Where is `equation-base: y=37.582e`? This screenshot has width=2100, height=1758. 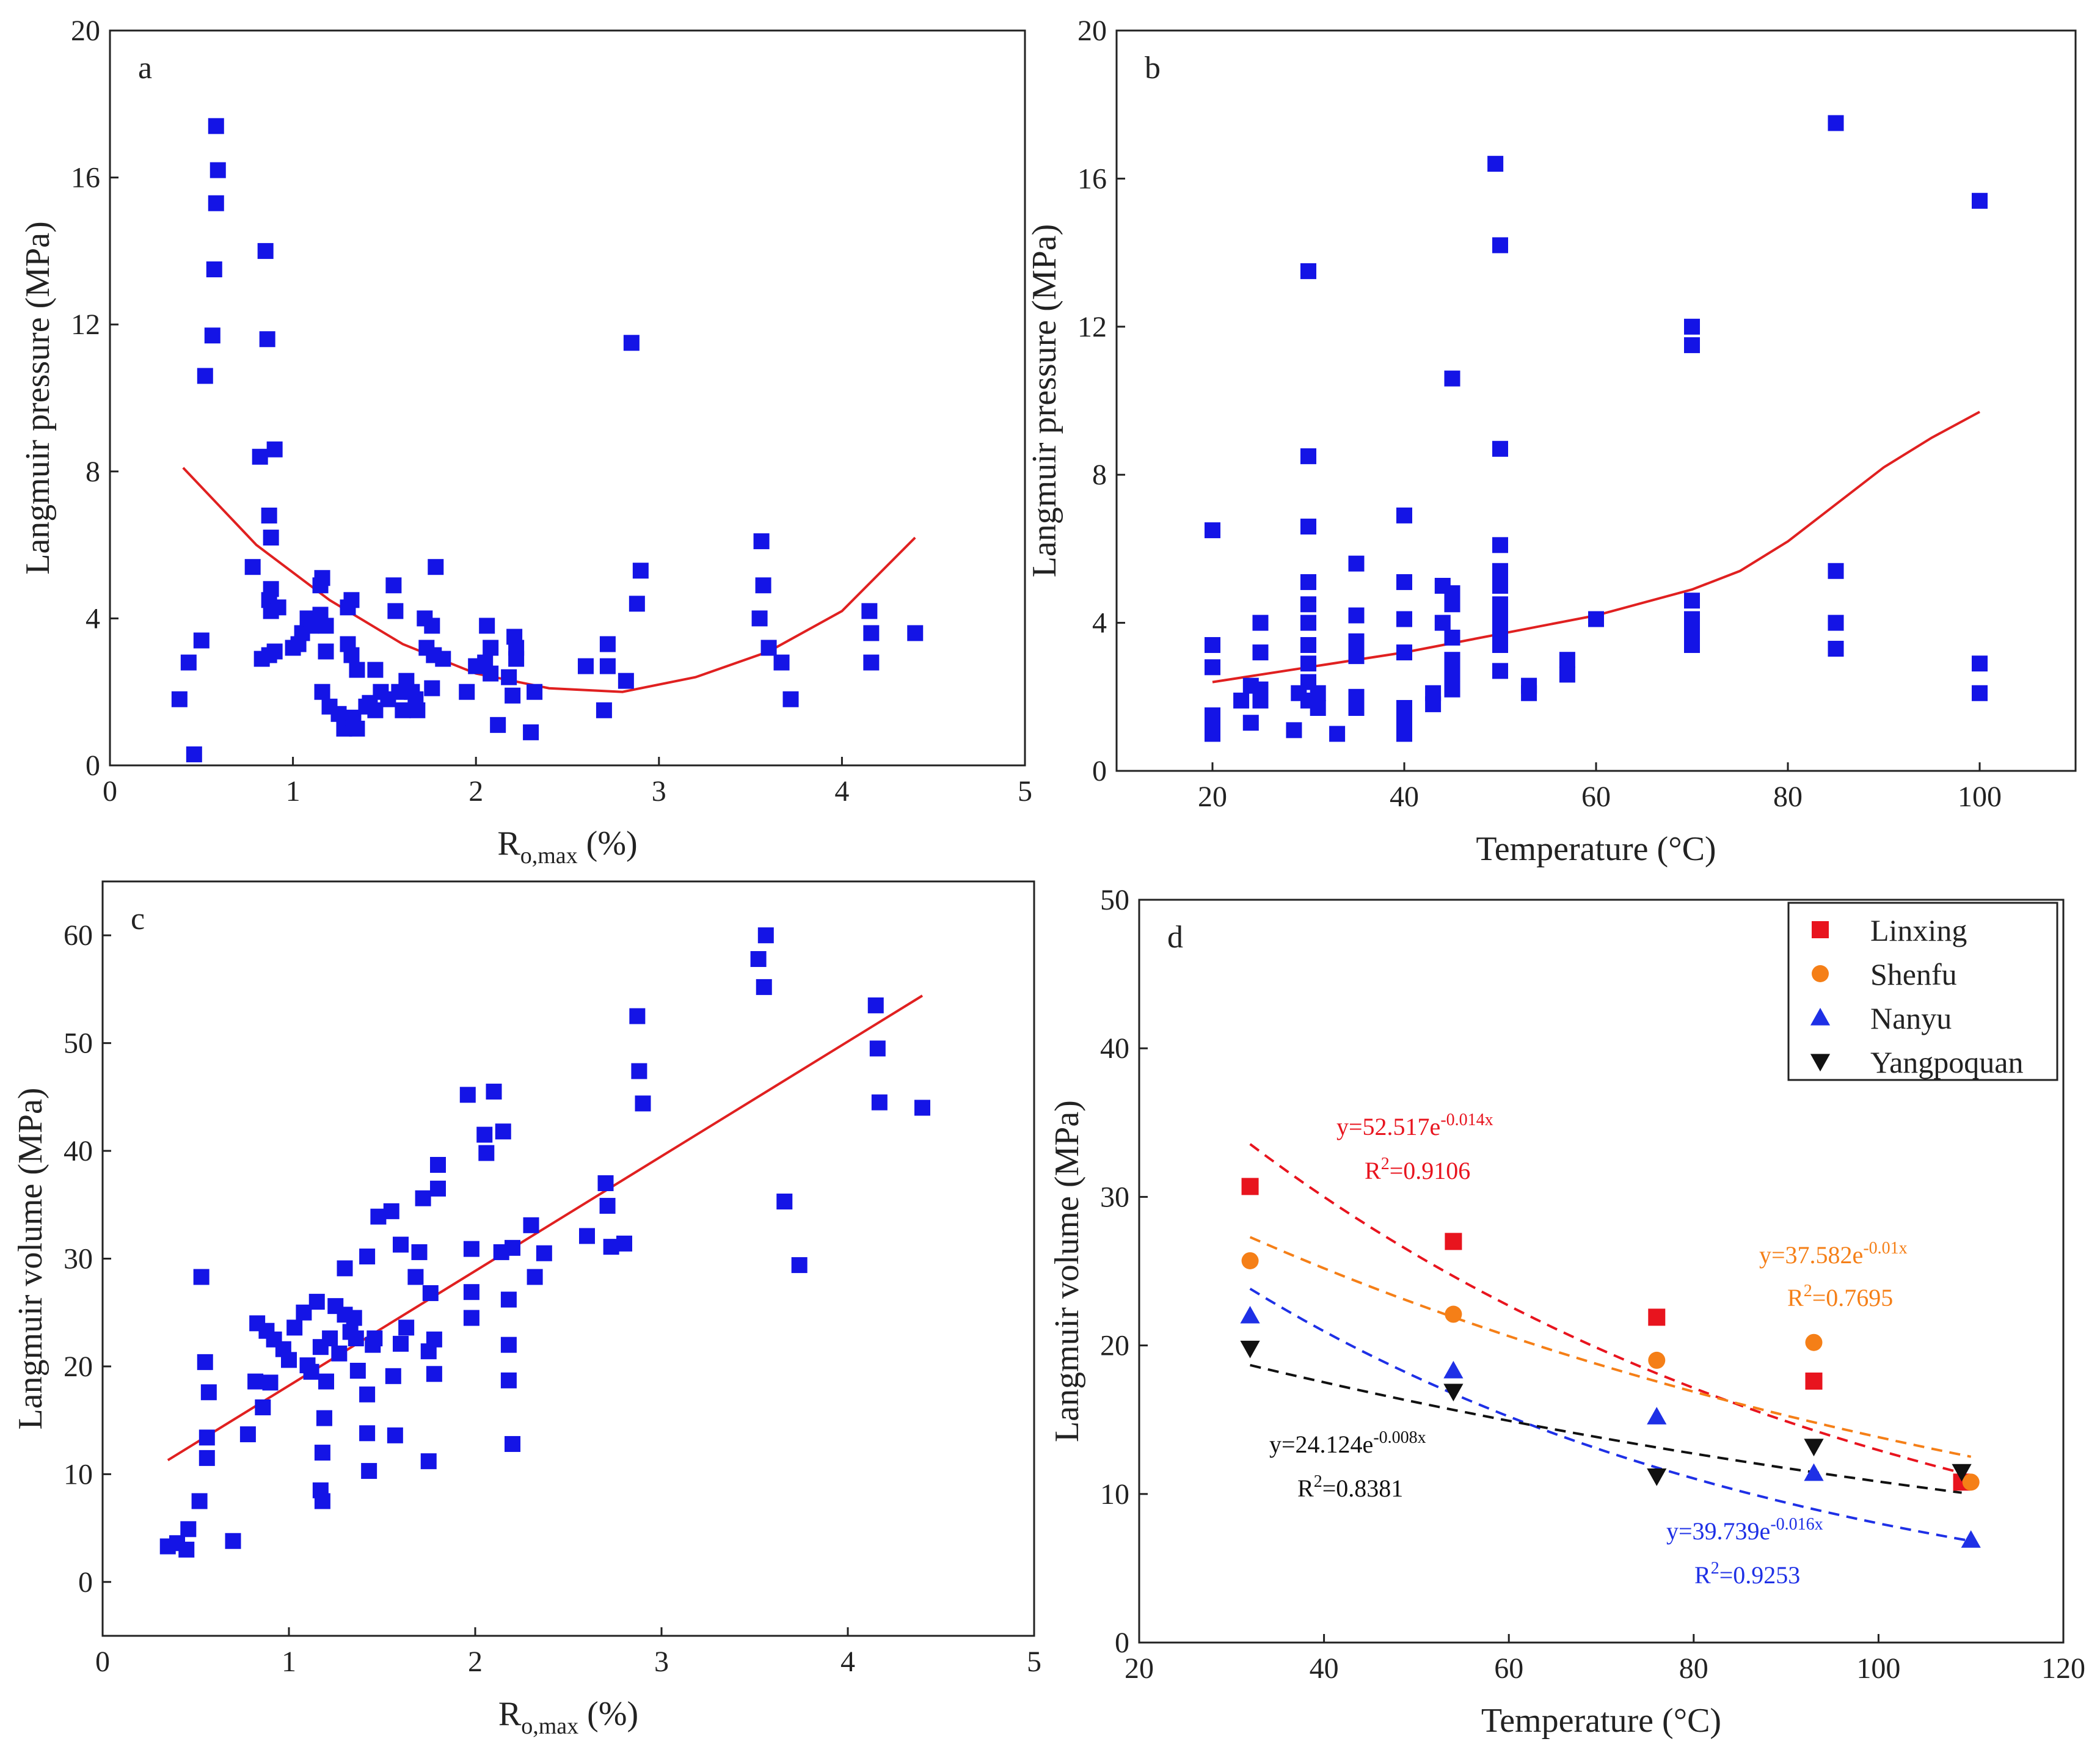
equation-base: y=37.582e is located at coordinates (1811, 1255).